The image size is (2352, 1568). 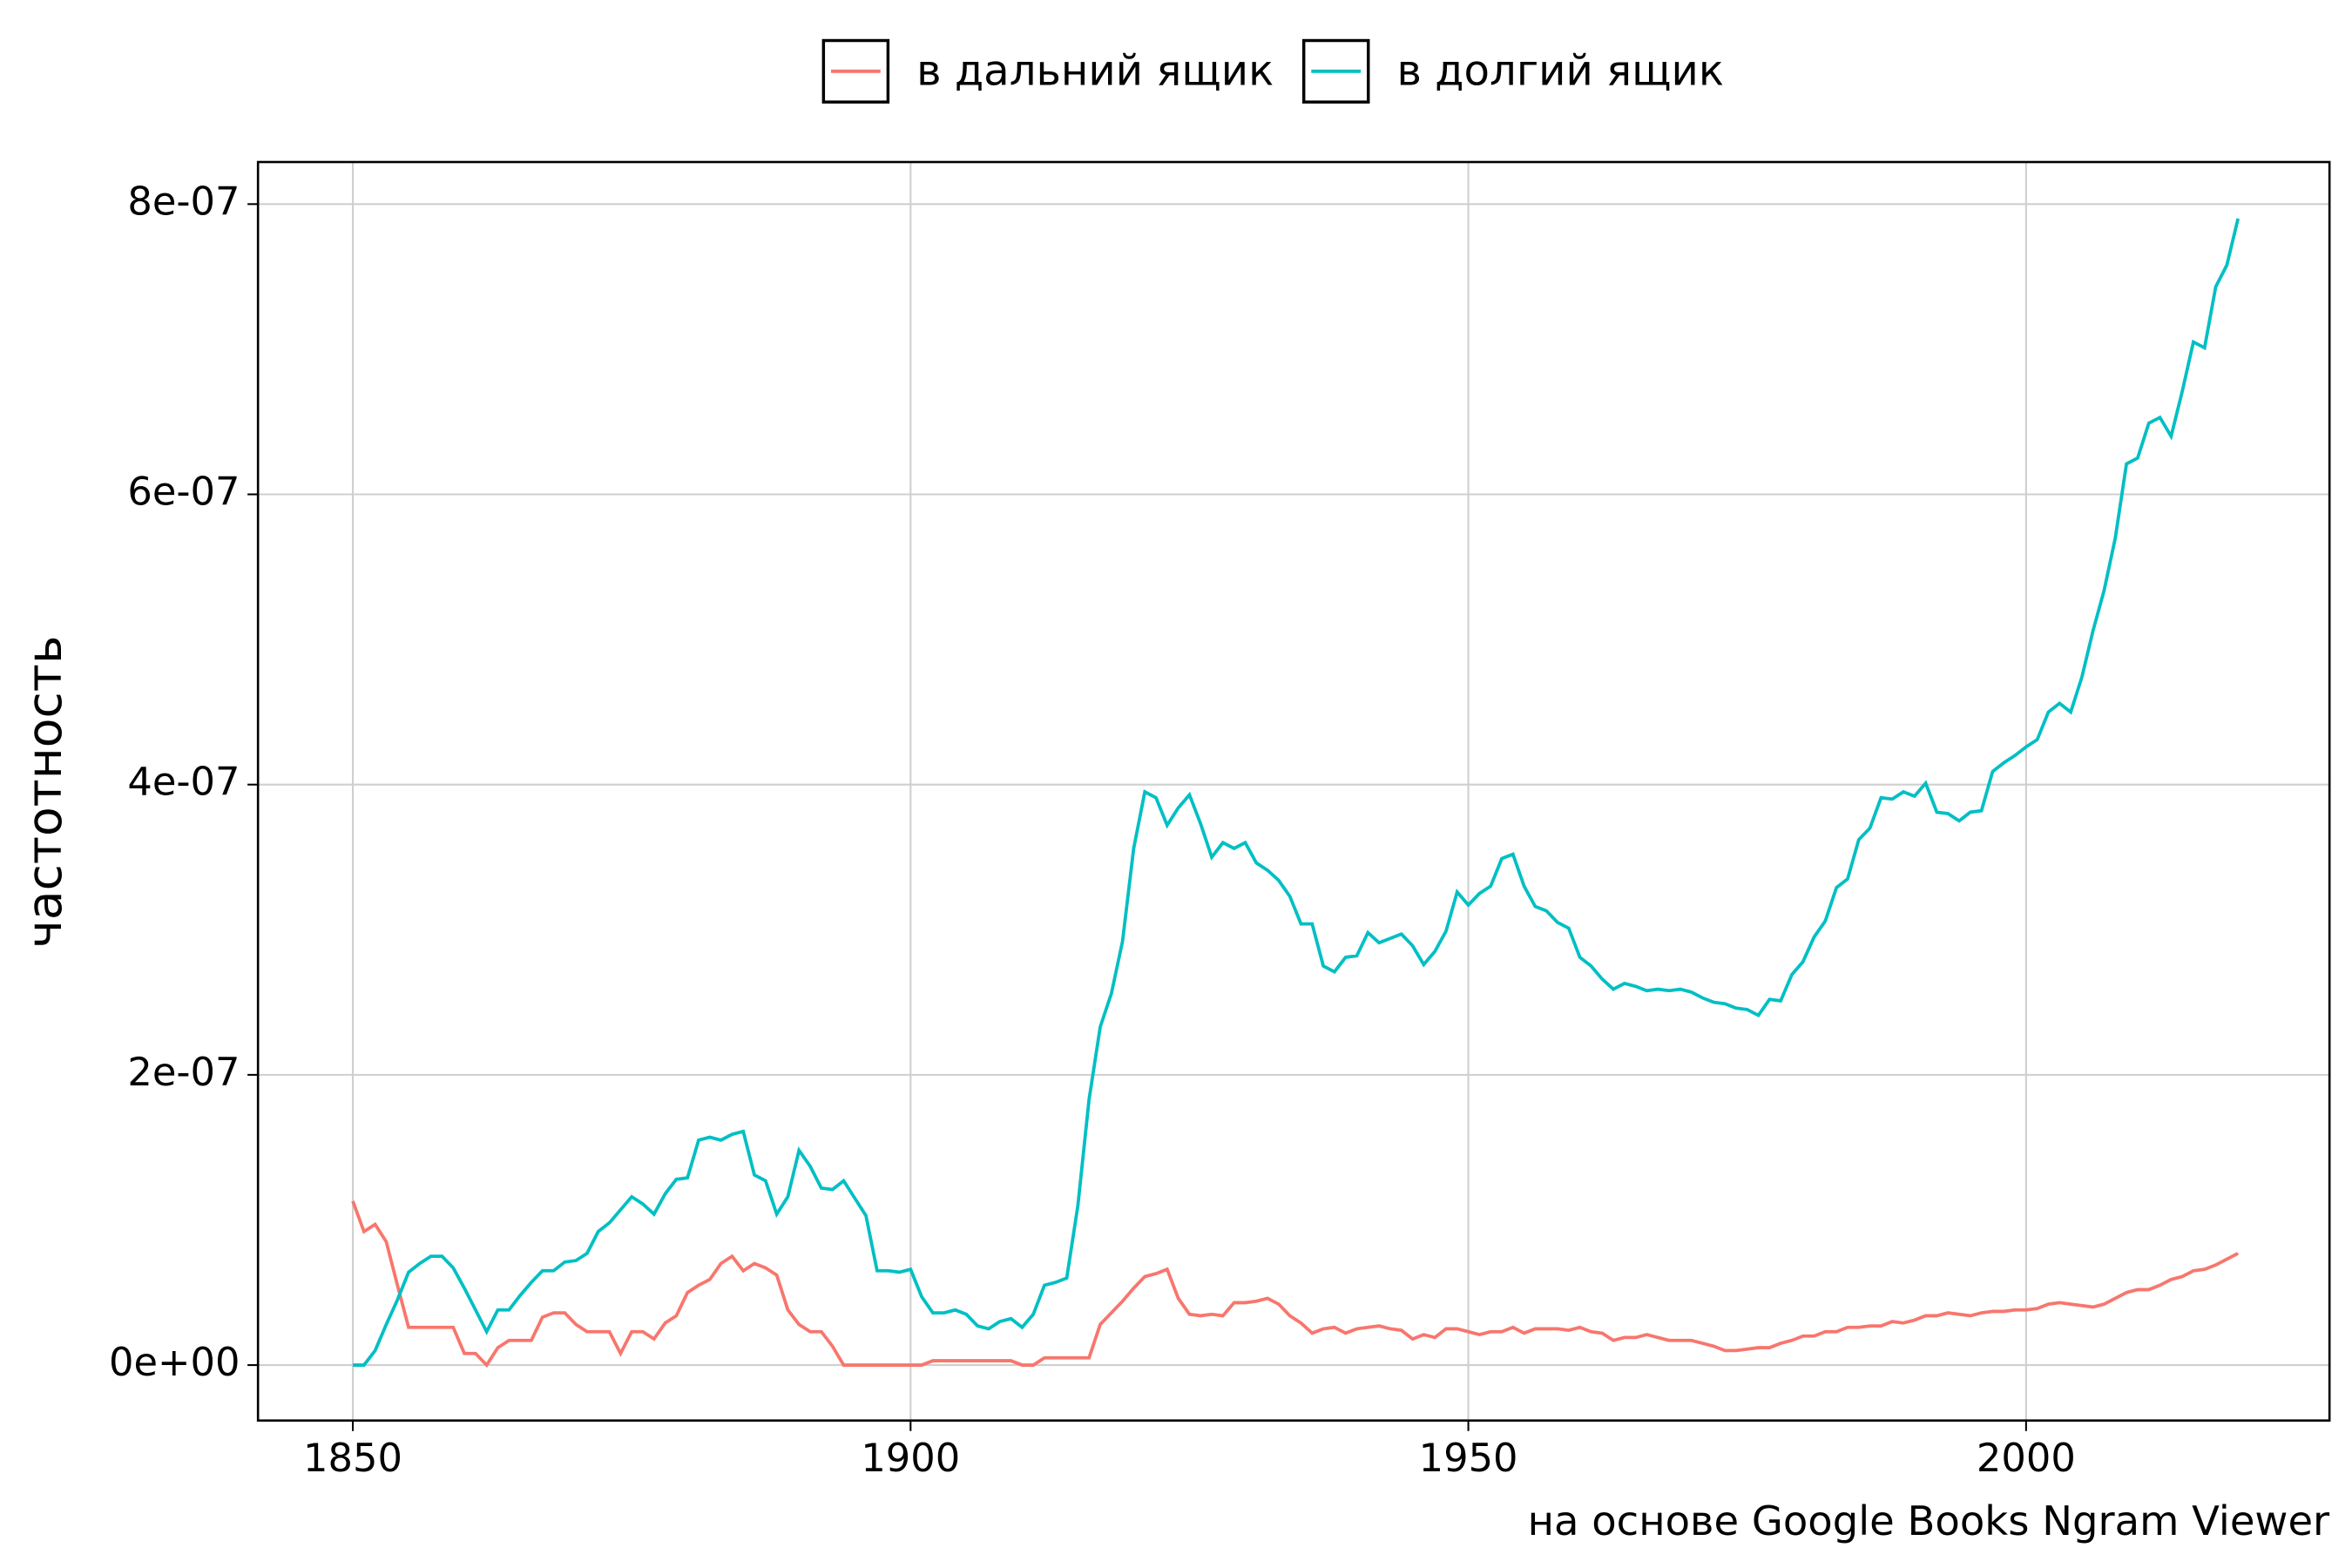 What do you see at coordinates (183, 1072) in the screenshot?
I see `y-tick-label: 2e-07` at bounding box center [183, 1072].